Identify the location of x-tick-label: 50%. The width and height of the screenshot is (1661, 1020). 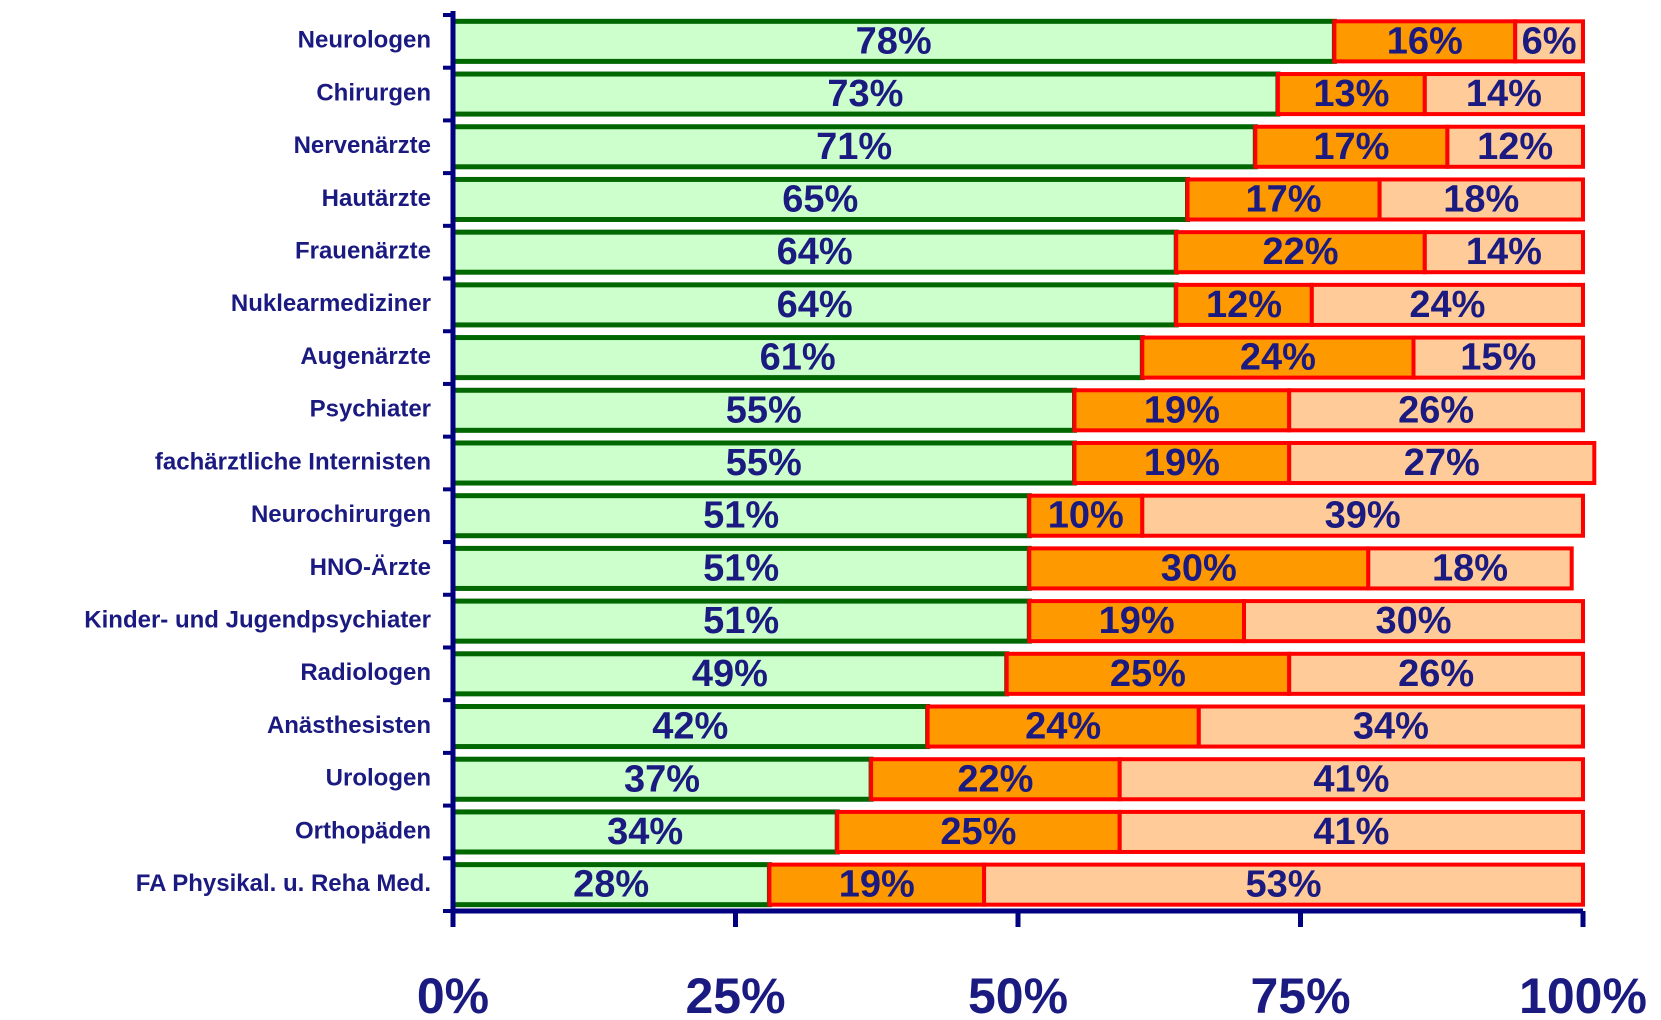
(1018, 994).